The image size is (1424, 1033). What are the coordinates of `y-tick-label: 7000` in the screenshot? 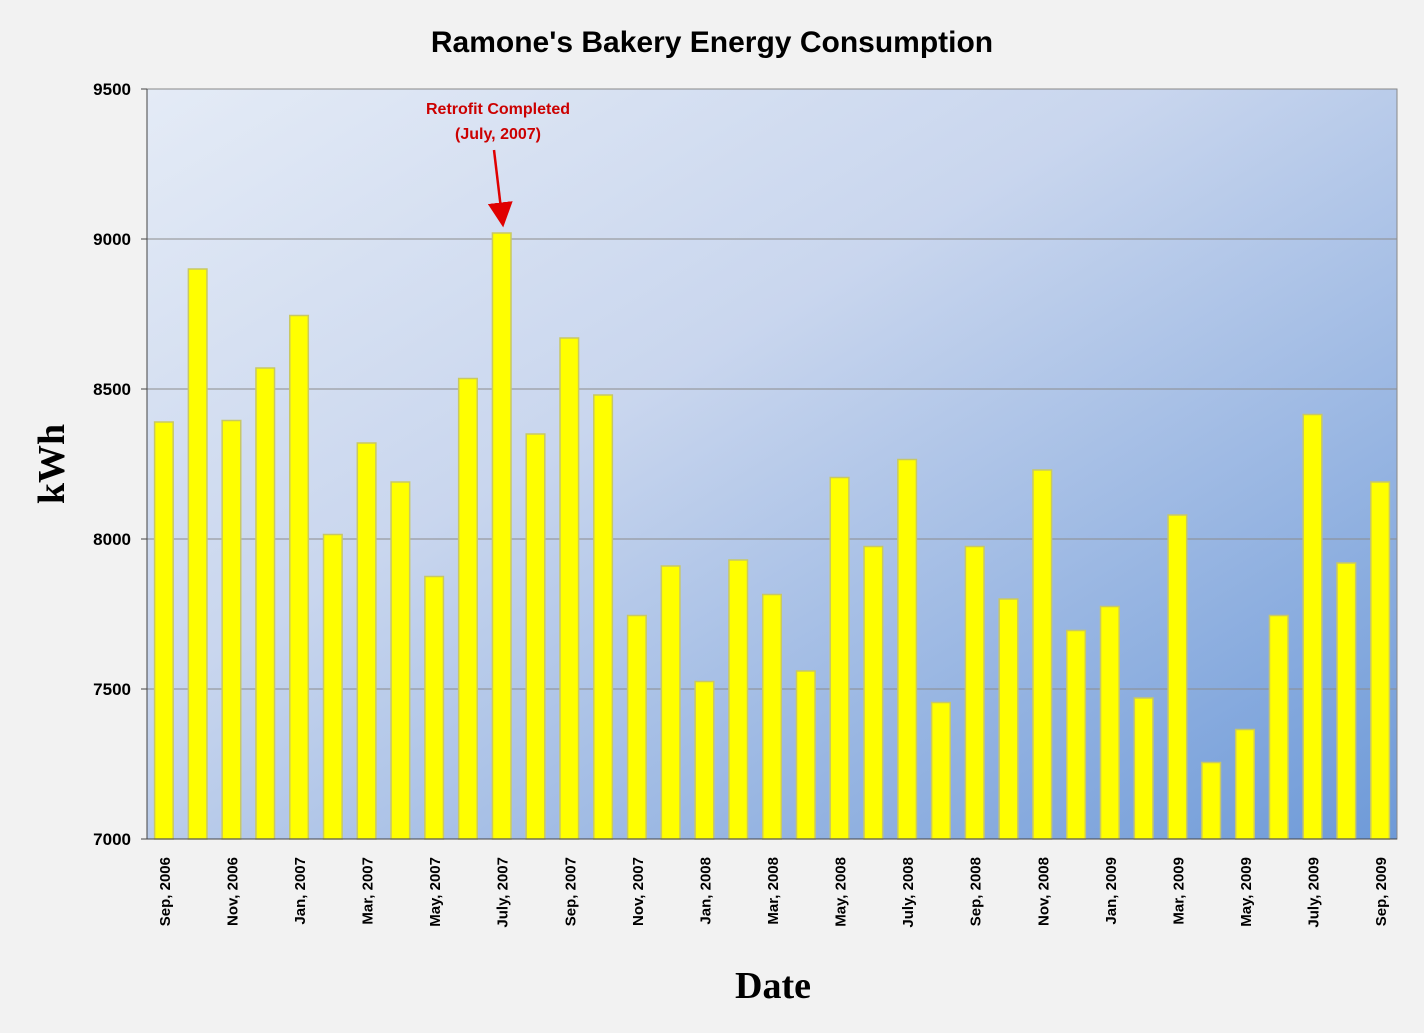 It's located at (112, 839).